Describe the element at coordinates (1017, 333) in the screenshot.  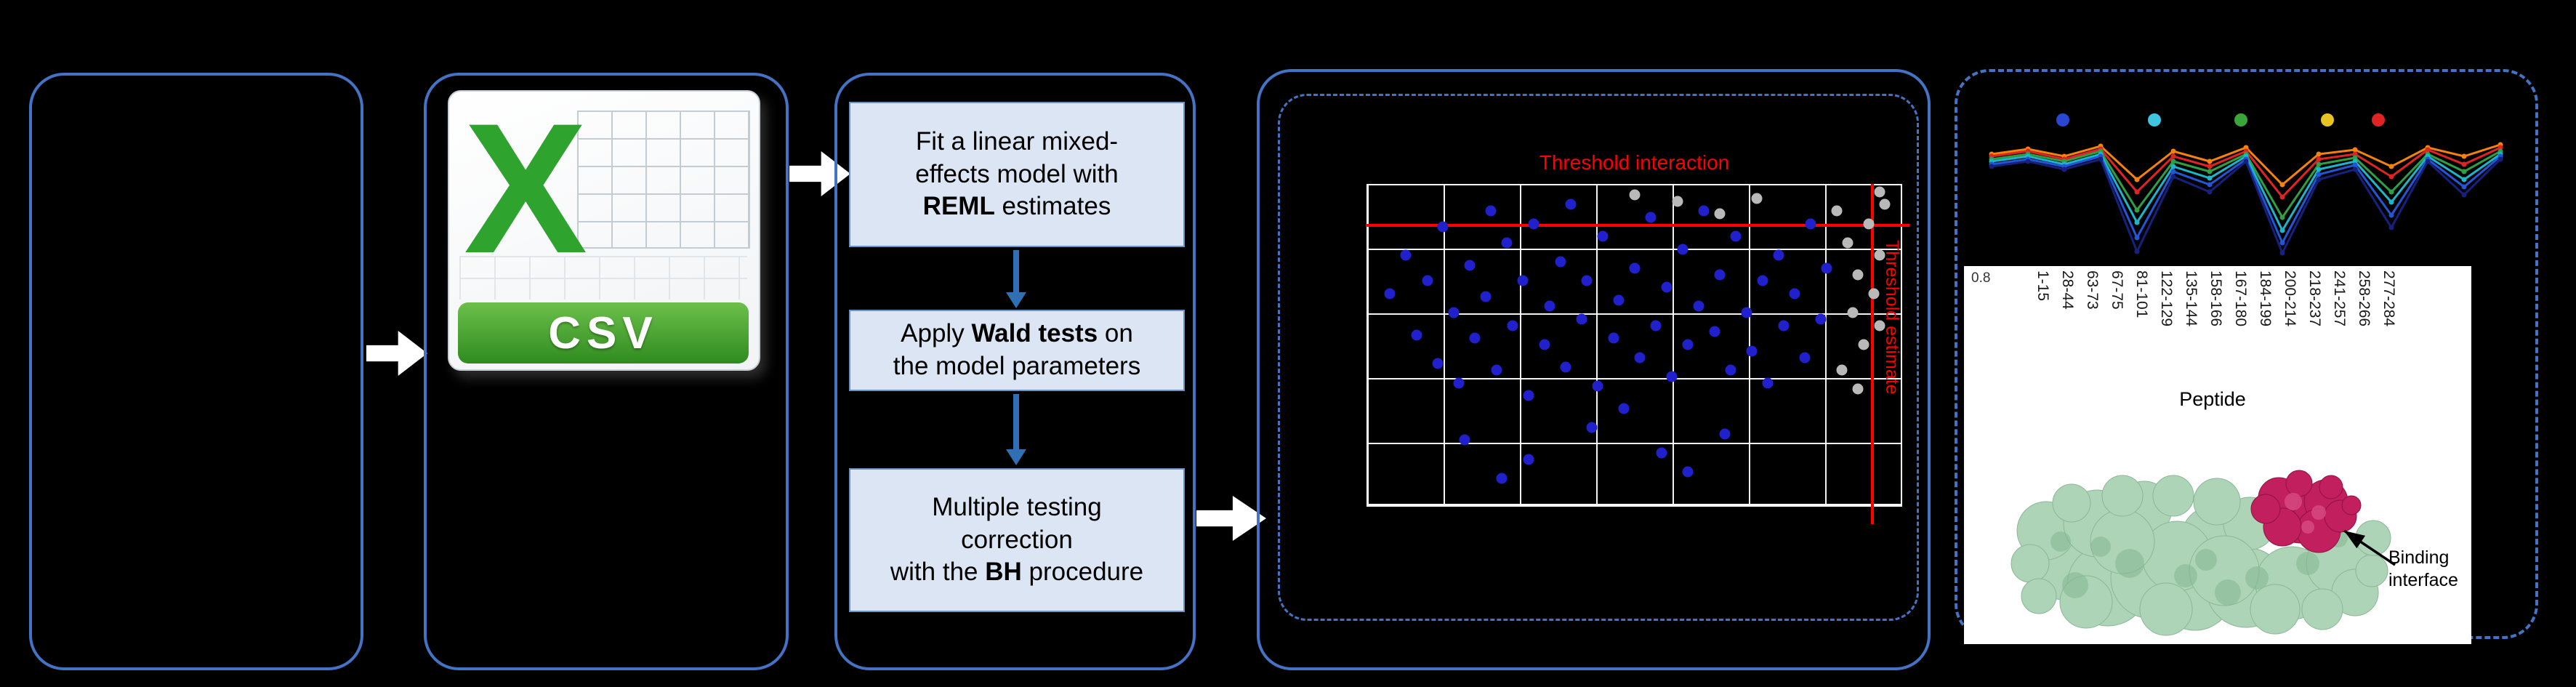
I see `process-step-line: Apply Wald tests on` at that location.